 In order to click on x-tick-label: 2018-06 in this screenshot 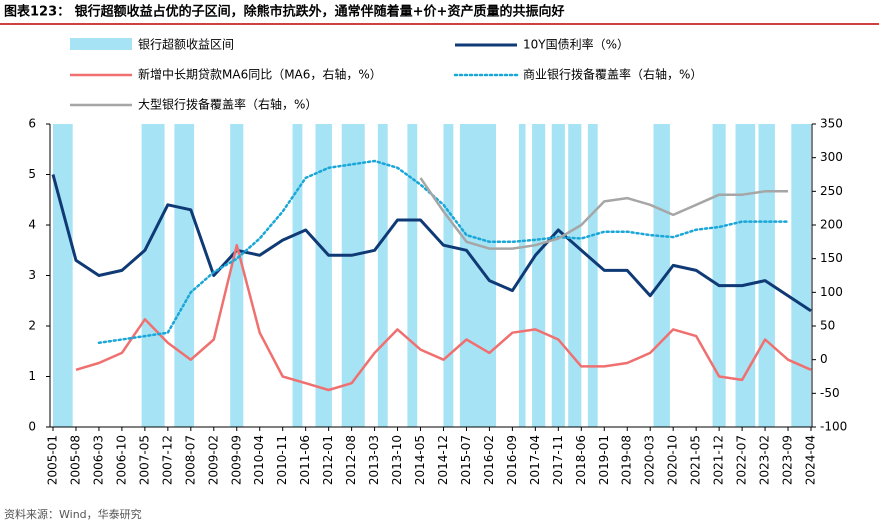, I will do `click(581, 460)`.